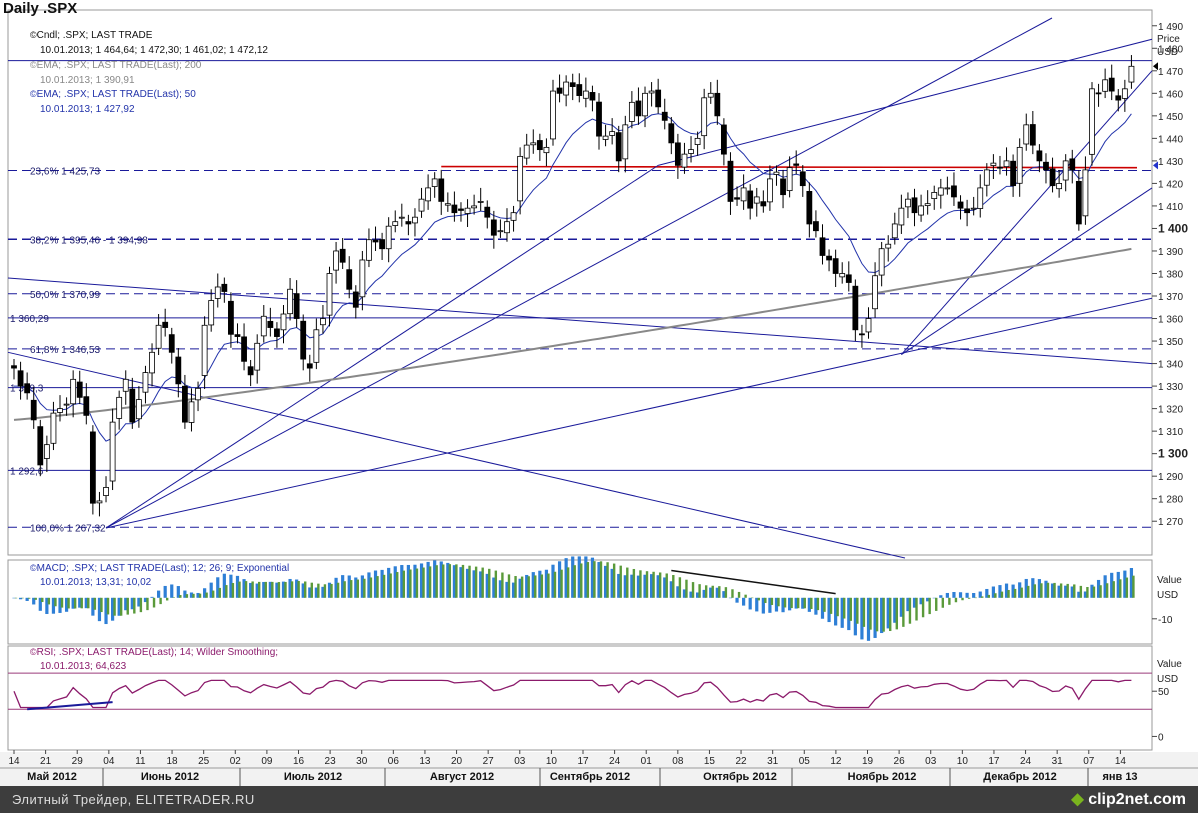  Describe the element at coordinates (87, 109) in the screenshot. I see `legend-ema50-values: 10.01.2013; 1 427,92` at that location.